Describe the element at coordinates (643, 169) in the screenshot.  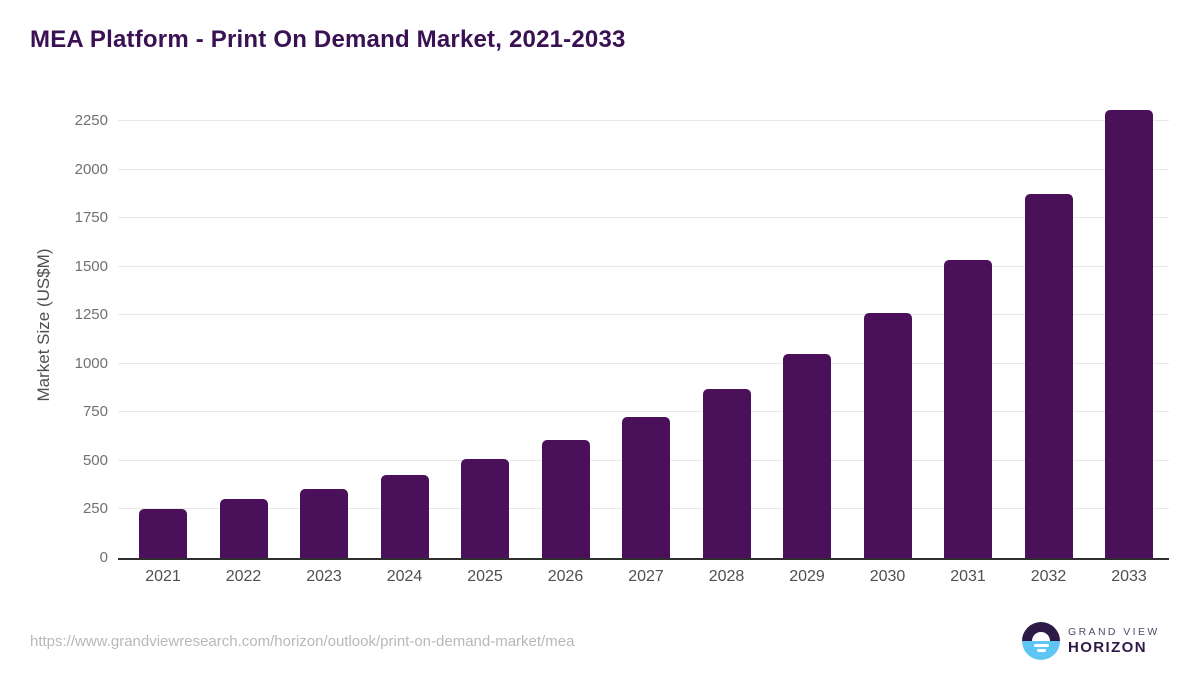
I see `gridline-2000` at that location.